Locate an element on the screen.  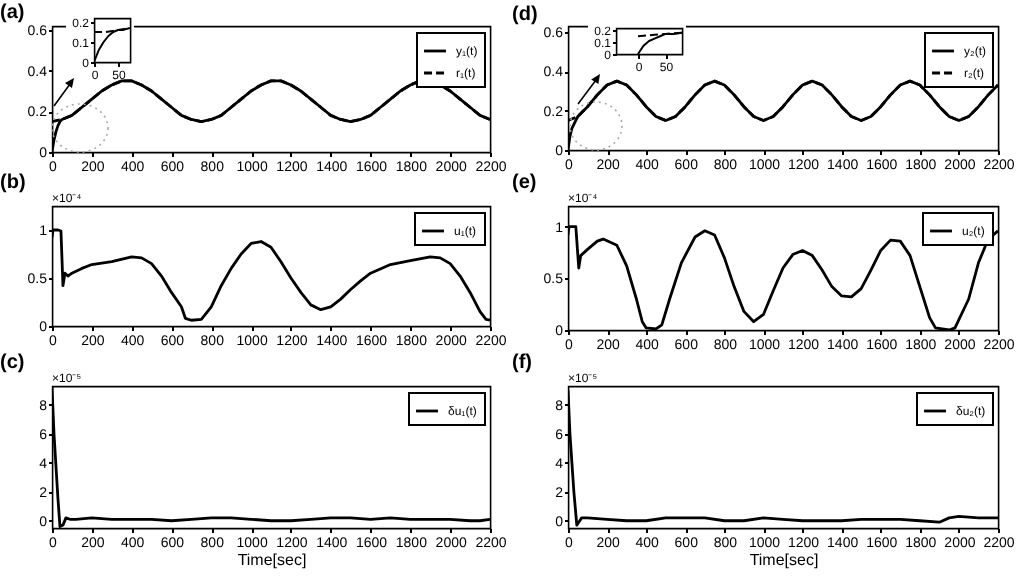
chart-title: (d) is located at coordinates (525, 14).